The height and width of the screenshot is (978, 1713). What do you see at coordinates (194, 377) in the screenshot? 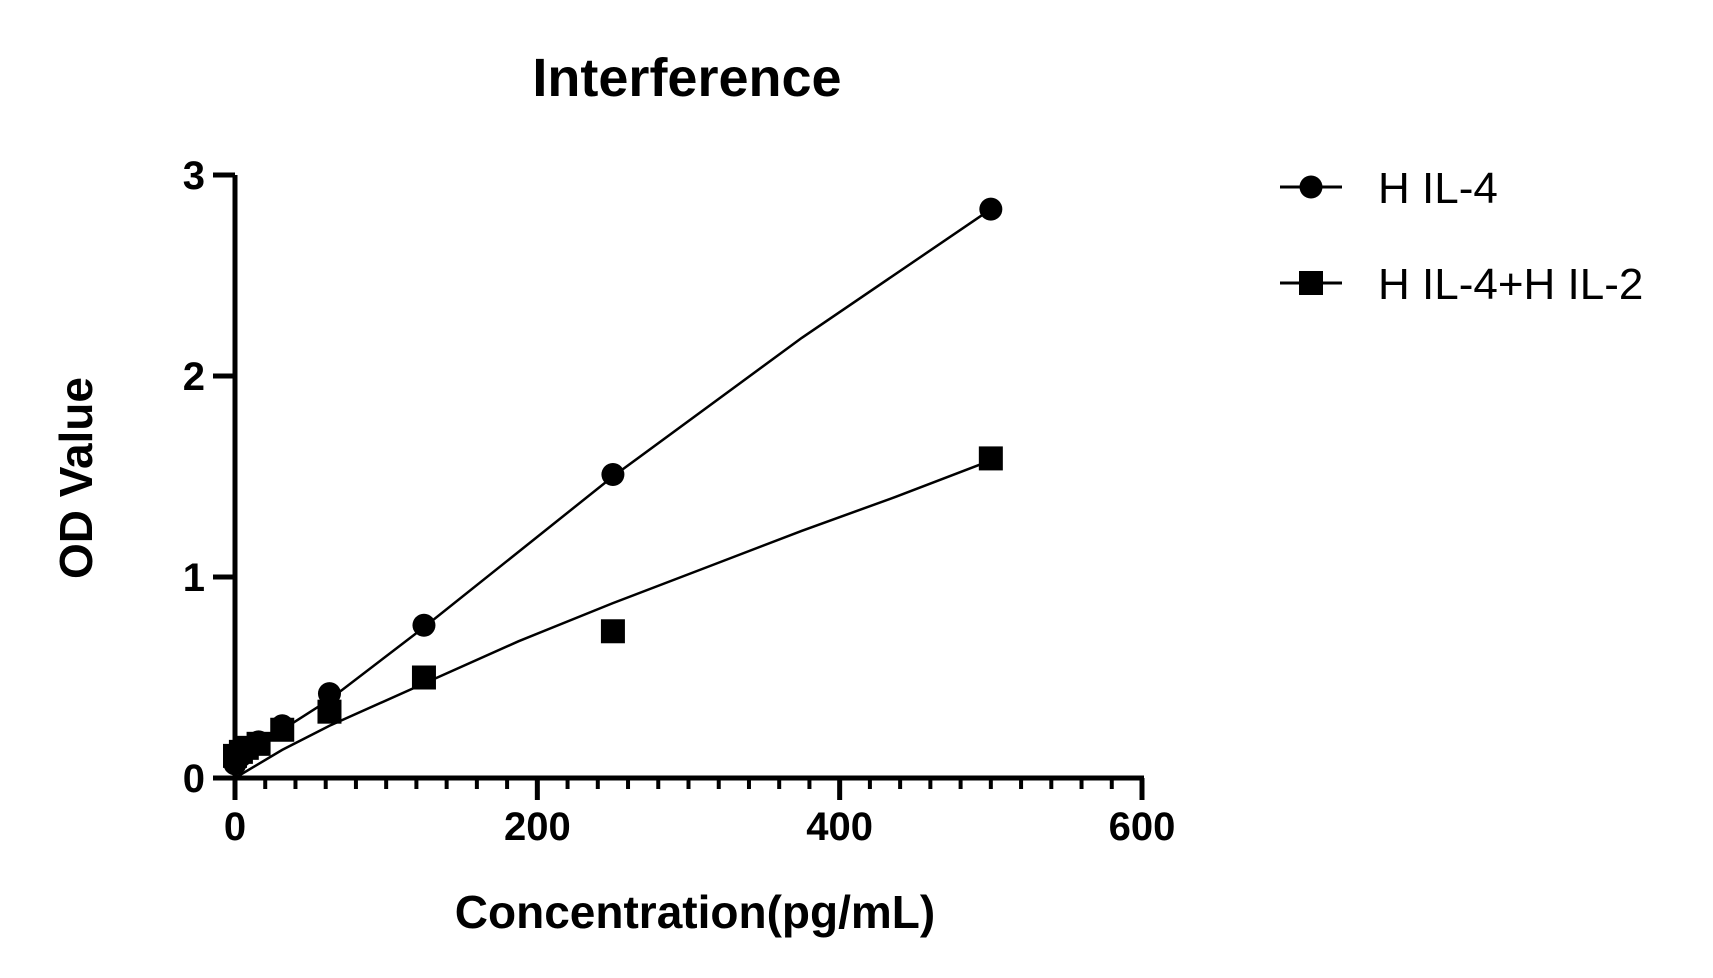
I see `y-tick-label: 2` at bounding box center [194, 377].